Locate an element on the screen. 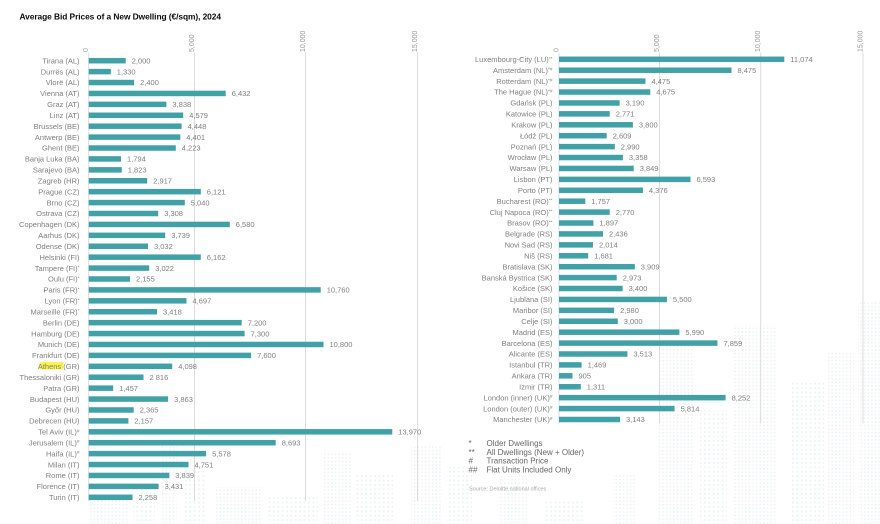  svg-text: Ljublana (SI) is located at coordinates (531, 299).